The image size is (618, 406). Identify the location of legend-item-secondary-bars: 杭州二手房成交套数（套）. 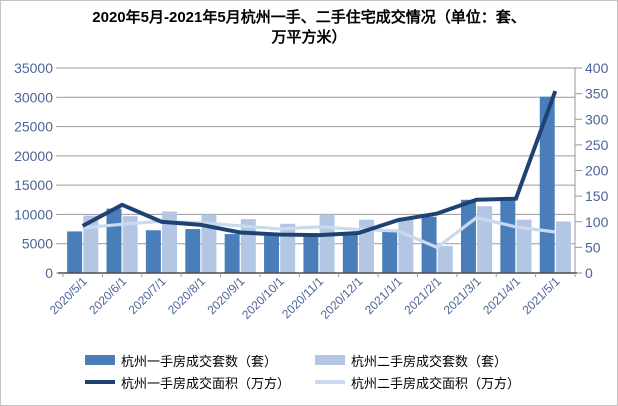
(430, 360).